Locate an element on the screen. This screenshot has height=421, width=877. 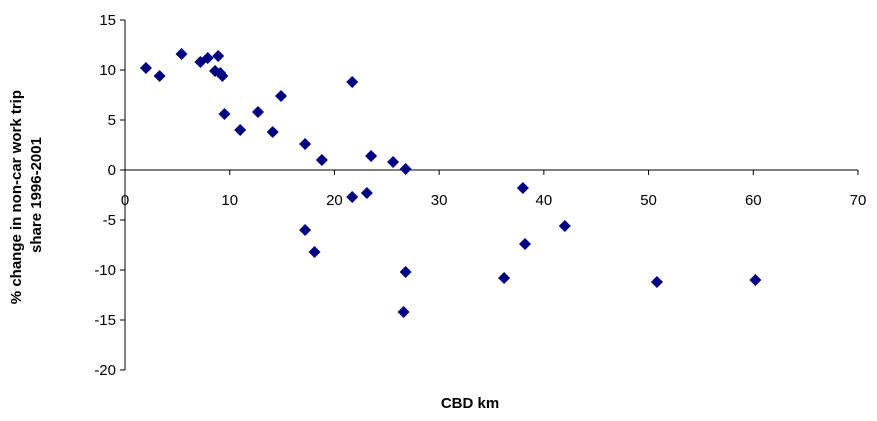
x-axis-title: CBD km is located at coordinates (470, 403).